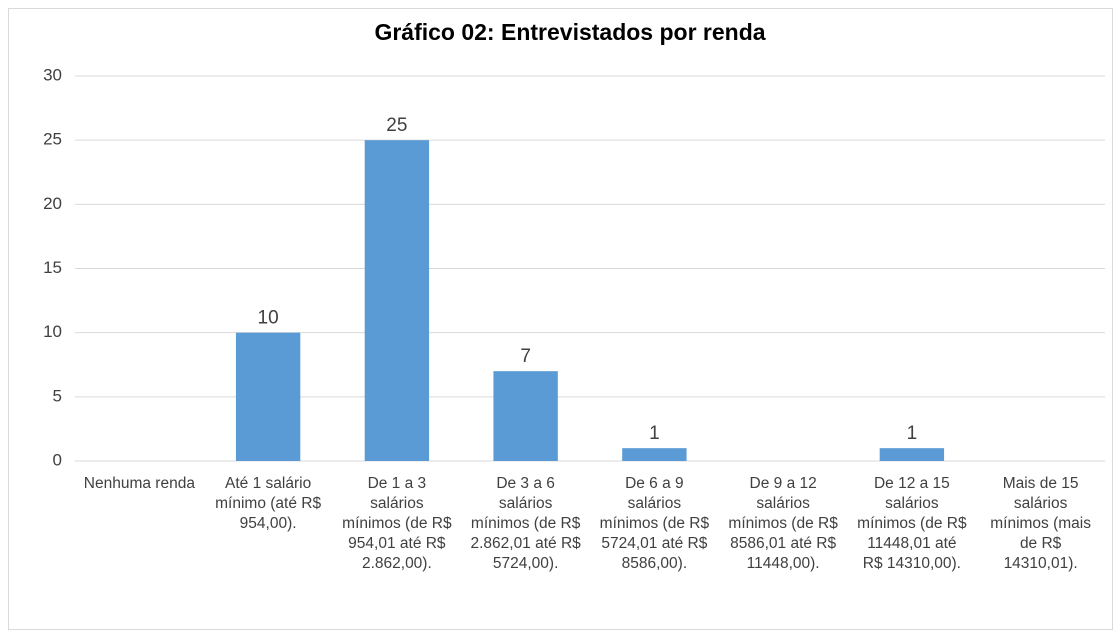  What do you see at coordinates (52, 139) in the screenshot?
I see `y-tick-label: 25` at bounding box center [52, 139].